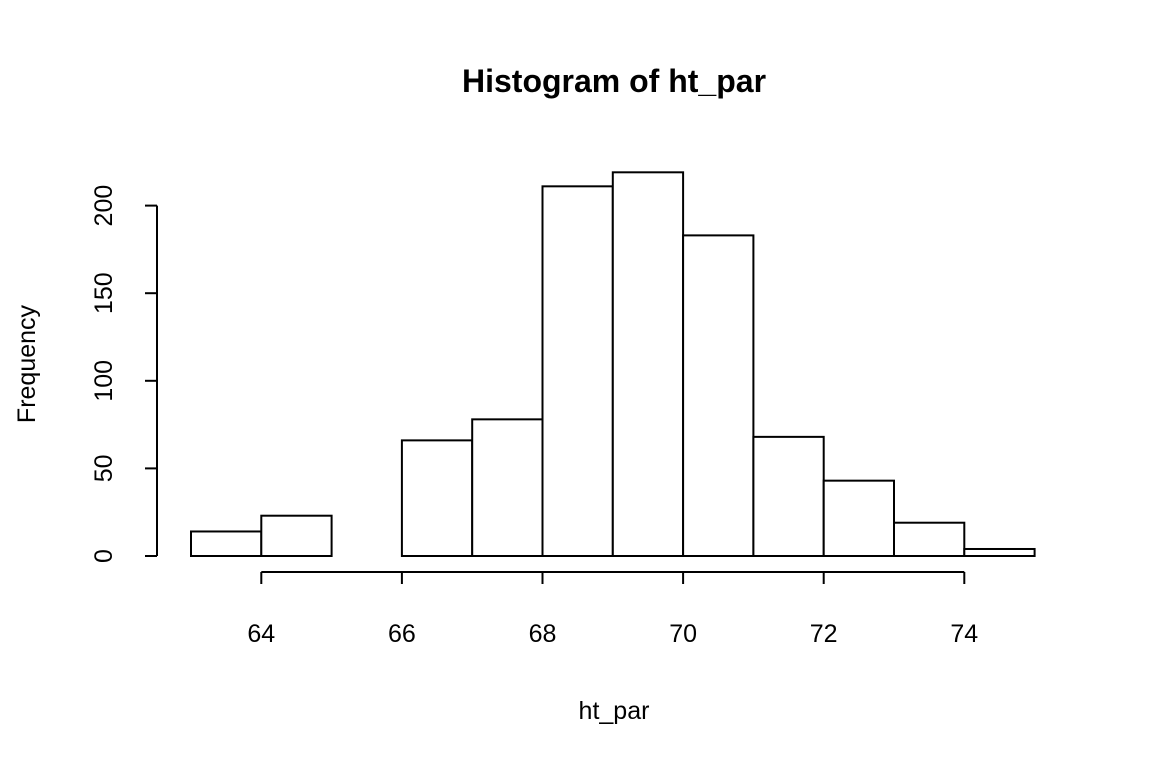 The height and width of the screenshot is (768, 1152). Describe the element at coordinates (104, 468) in the screenshot. I see `y-tick-label-1: 50` at that location.